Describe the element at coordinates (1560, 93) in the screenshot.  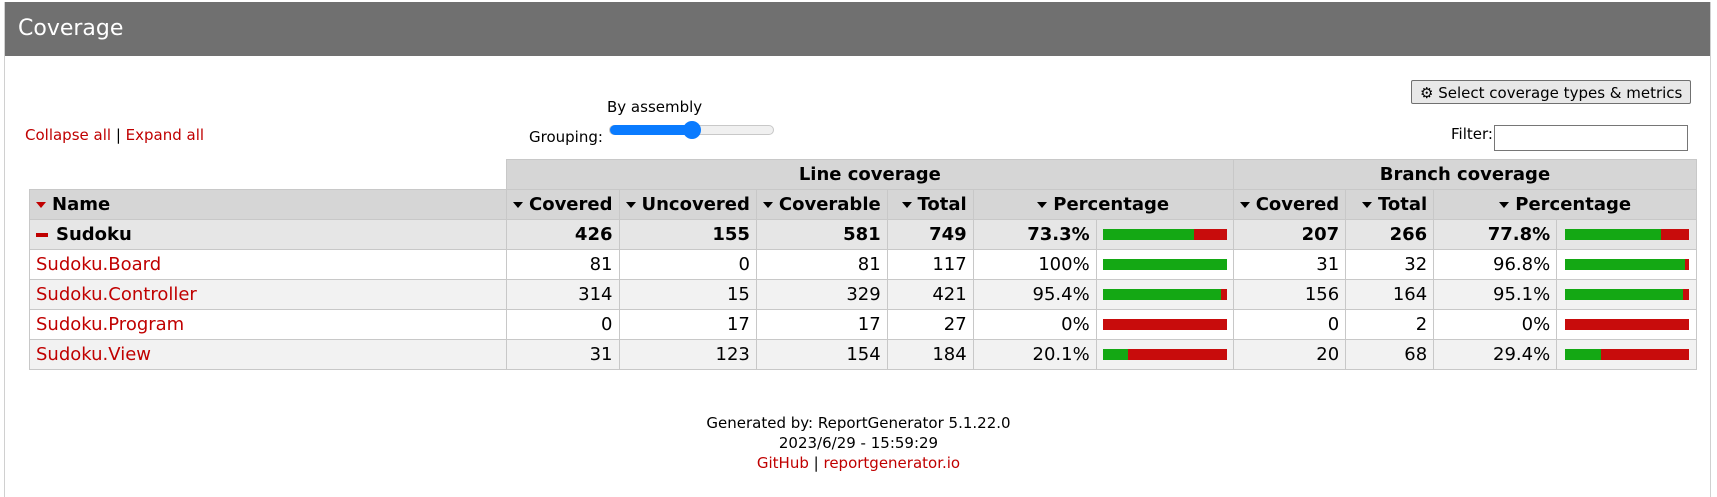
I see `select-coverage-types-label: Select coverage types & metrics` at that location.